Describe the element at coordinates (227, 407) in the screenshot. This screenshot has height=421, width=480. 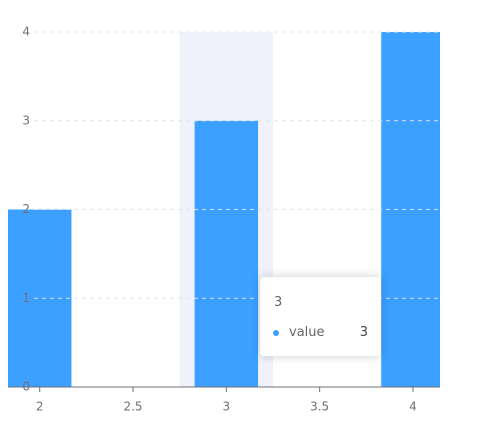
I see `x-tick-label: 3` at that location.